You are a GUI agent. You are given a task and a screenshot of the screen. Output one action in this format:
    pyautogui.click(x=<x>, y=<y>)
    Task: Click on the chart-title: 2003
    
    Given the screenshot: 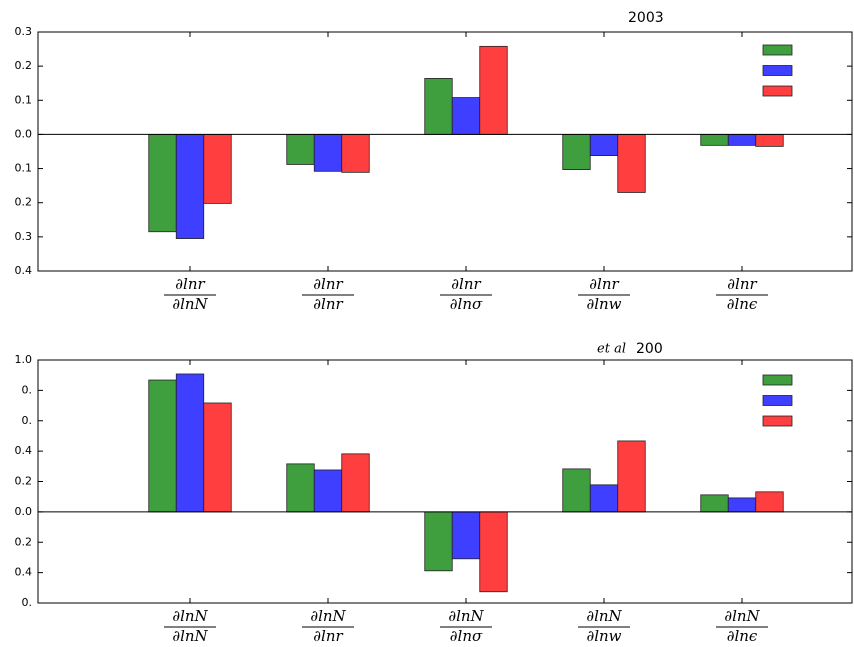 What is the action you would take?
    pyautogui.click(x=646, y=18)
    